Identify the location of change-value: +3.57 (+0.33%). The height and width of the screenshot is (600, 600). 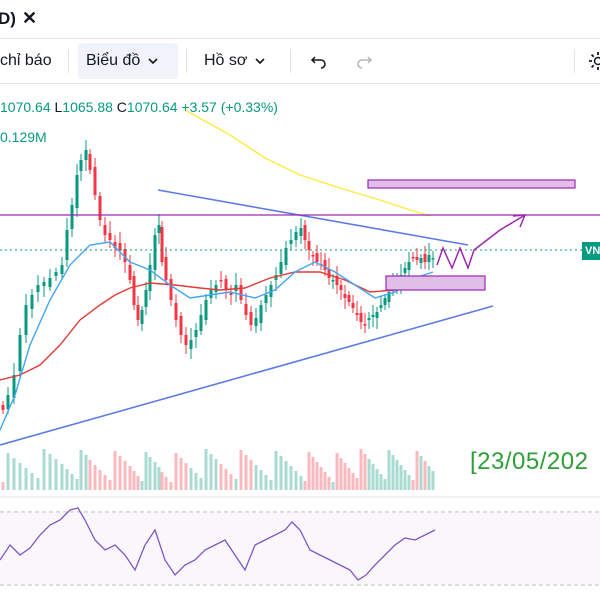
(229, 107).